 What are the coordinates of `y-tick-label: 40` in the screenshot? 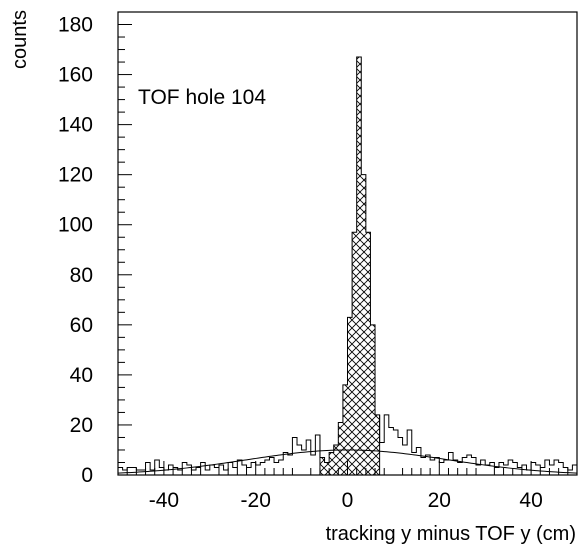 It's located at (81, 375).